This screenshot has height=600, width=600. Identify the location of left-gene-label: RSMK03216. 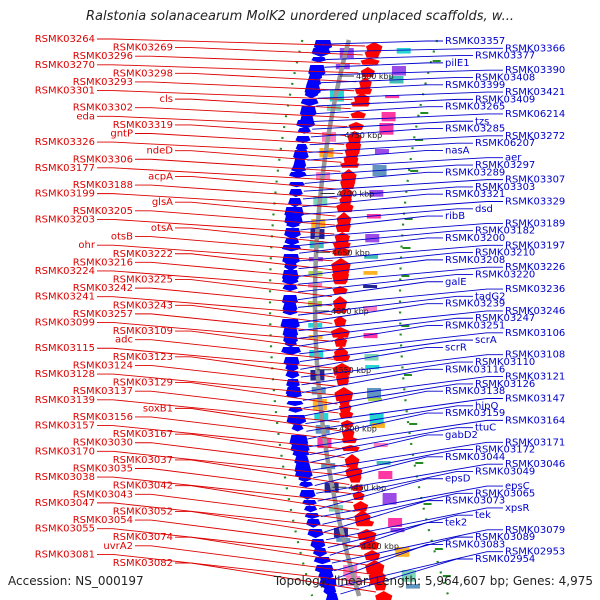
(103, 262).